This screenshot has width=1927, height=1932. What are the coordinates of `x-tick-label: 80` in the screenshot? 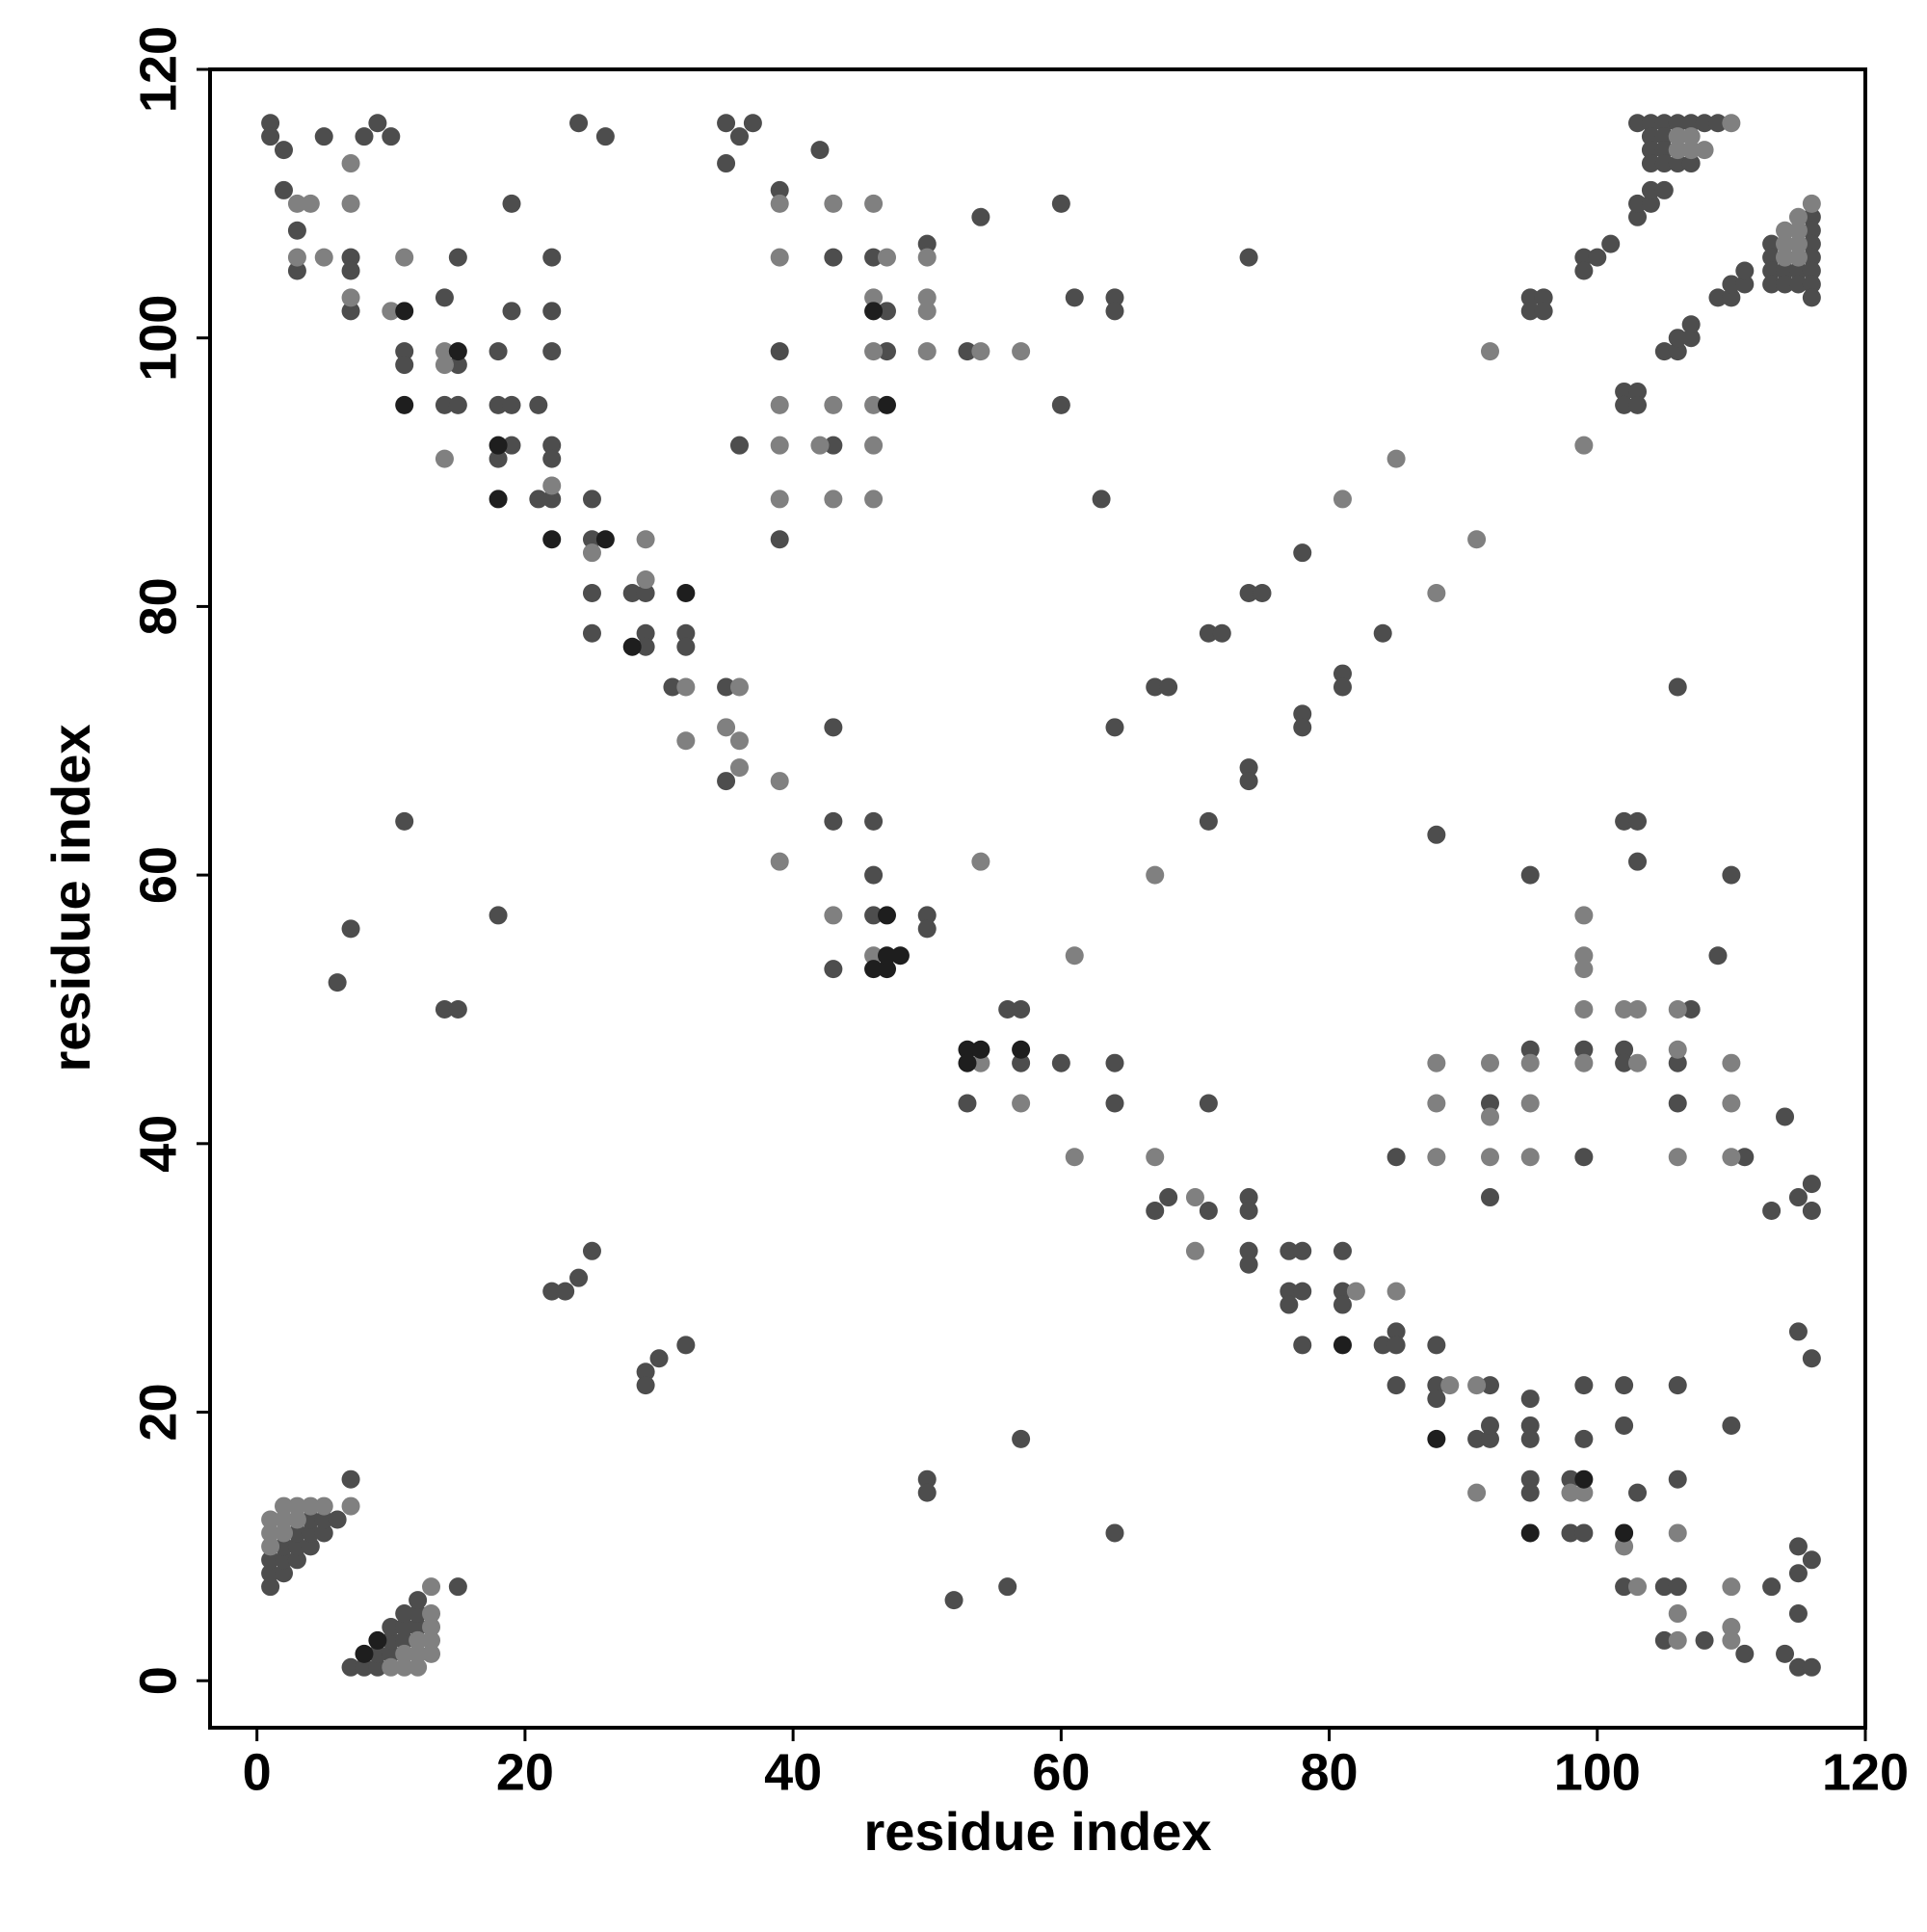 It's located at (1330, 1772).